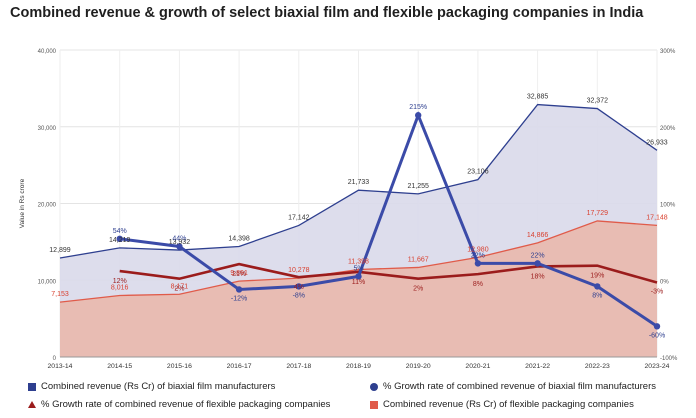 This screenshot has height=418, width=696. Describe the element at coordinates (657, 335) in the screenshot. I see `biaxial-growth-label: -60%` at that location.